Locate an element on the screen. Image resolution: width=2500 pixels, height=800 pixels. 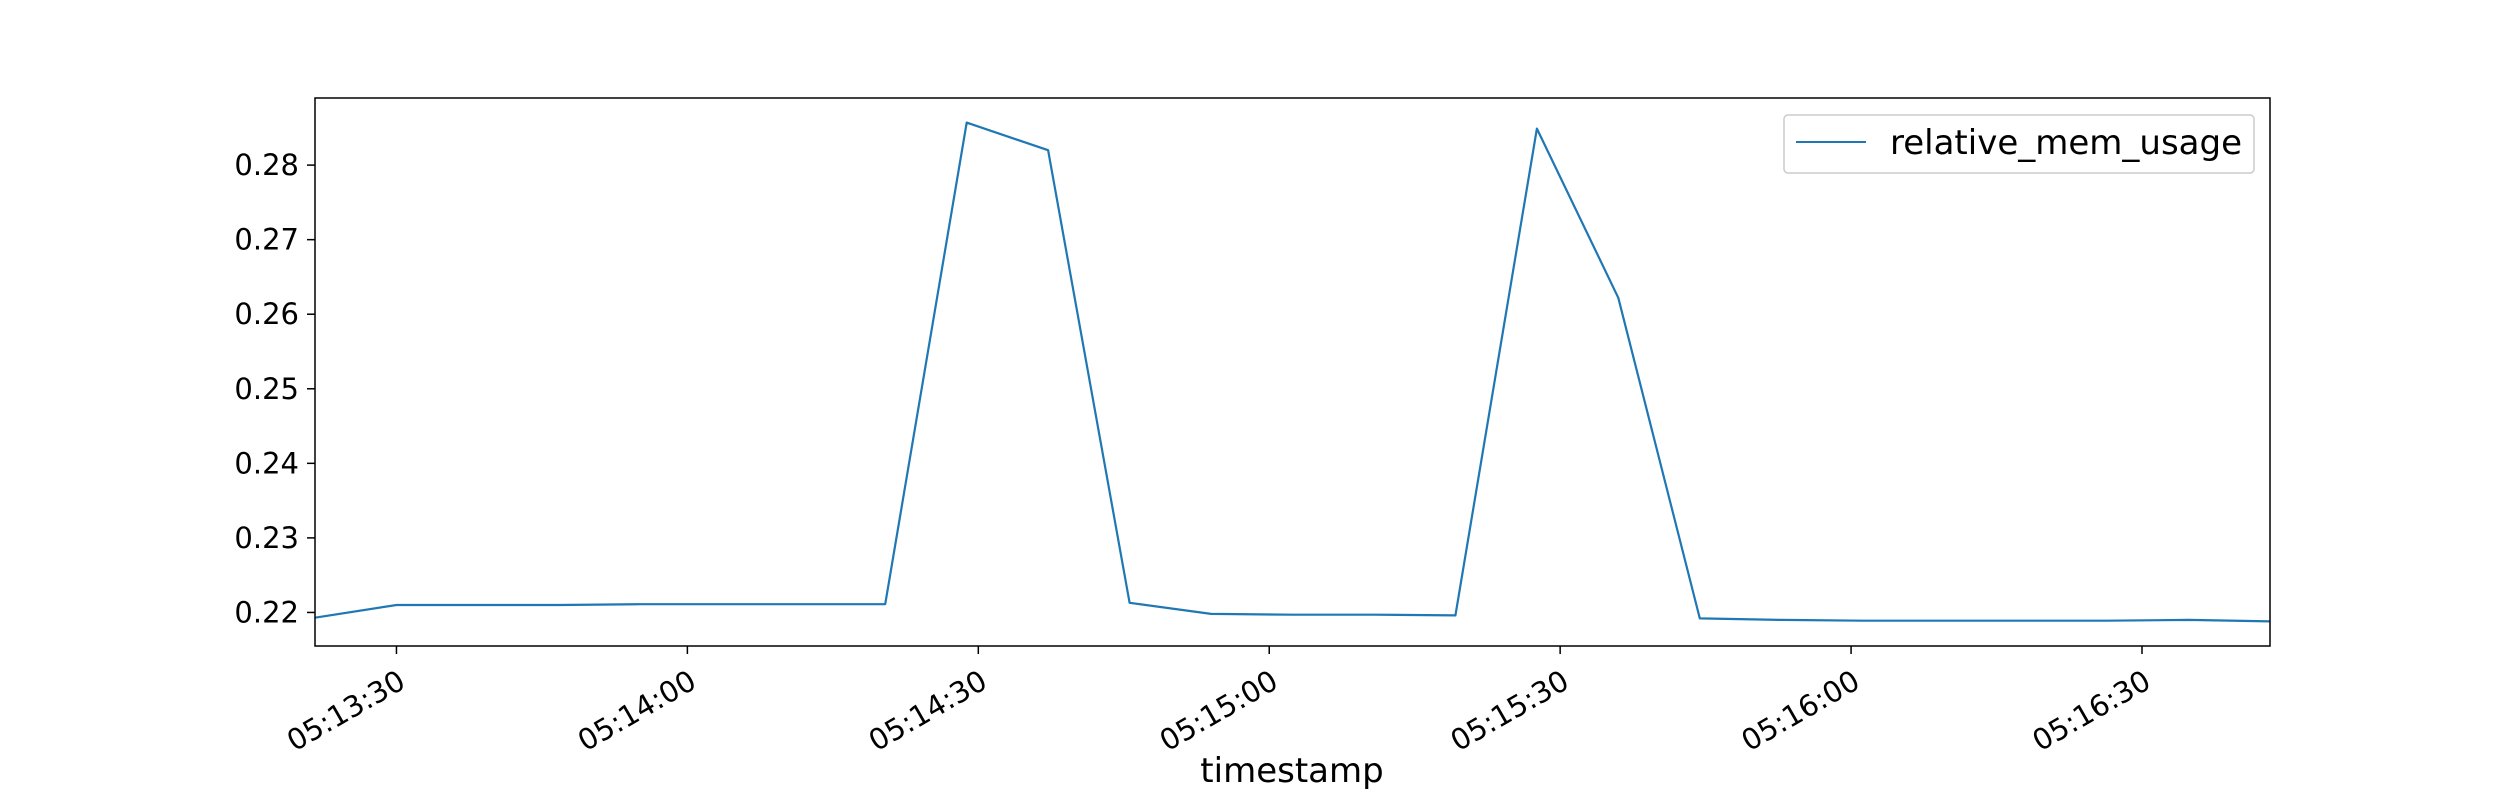
y-tick-label: 0.27 is located at coordinates (266, 240).